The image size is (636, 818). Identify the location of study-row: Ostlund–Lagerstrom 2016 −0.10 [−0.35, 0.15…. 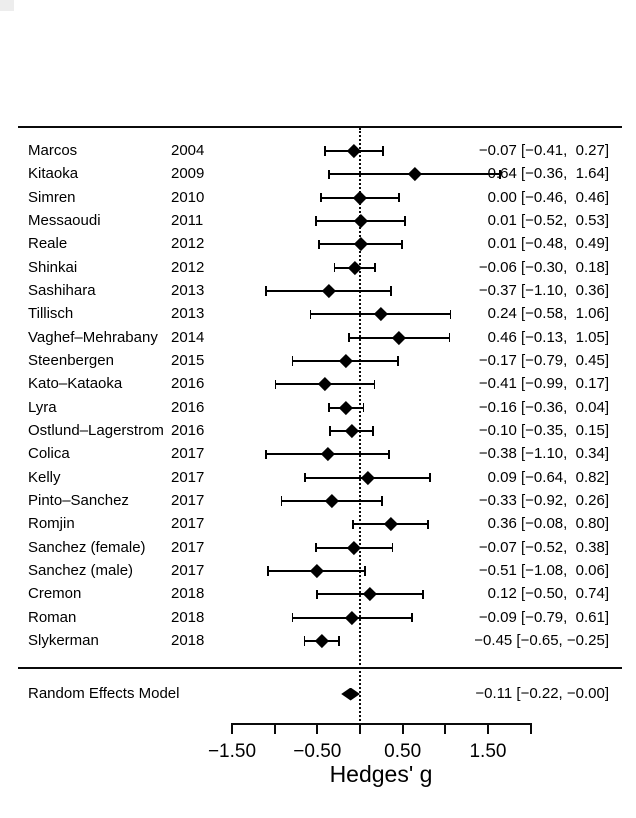
(318, 431).